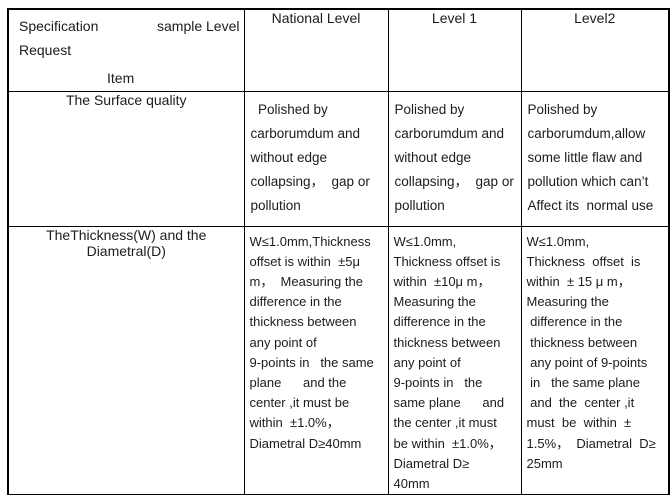  What do you see at coordinates (198, 26) in the screenshot?
I see `corner-label-sample-level: sample Level` at bounding box center [198, 26].